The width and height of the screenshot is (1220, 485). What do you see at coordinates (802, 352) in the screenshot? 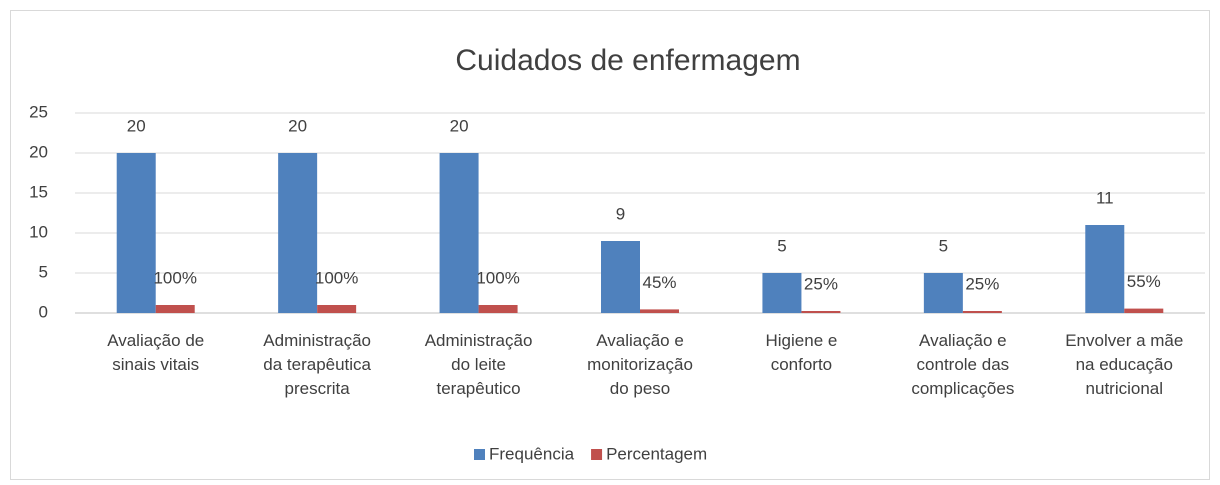
I see `x-tick-label: Higiene e conforto` at bounding box center [802, 352].